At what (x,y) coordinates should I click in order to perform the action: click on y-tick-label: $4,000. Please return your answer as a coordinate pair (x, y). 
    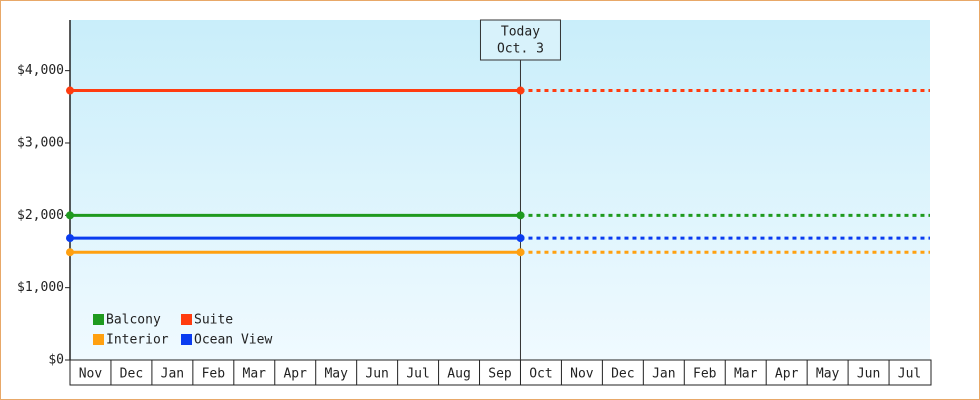
    Looking at the image, I should click on (40, 70).